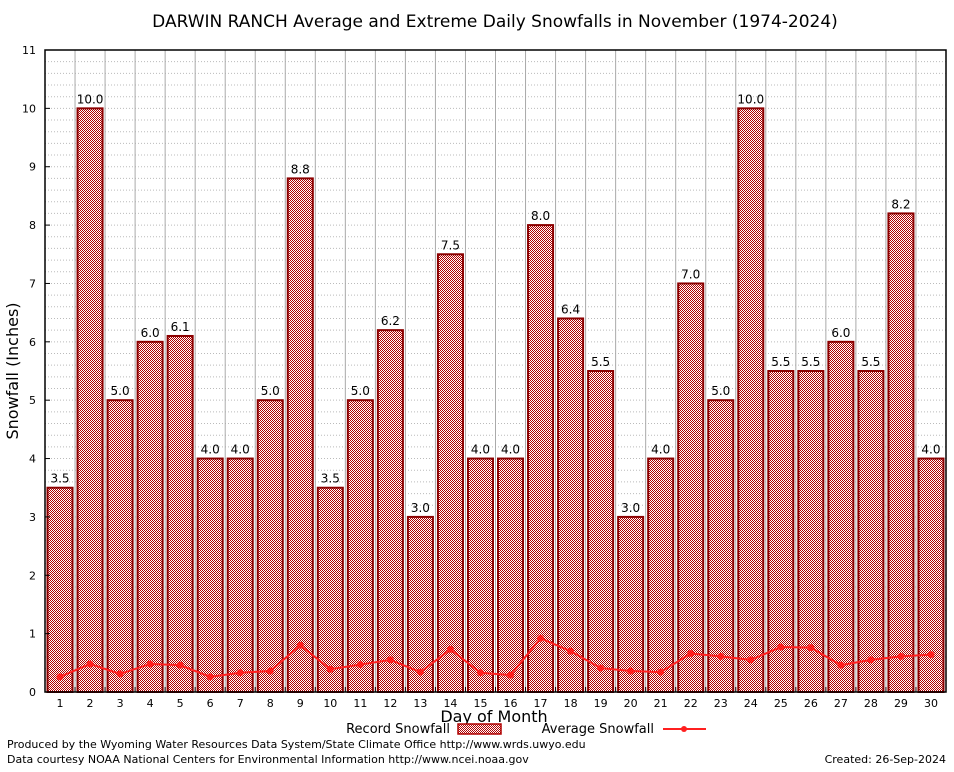  What do you see at coordinates (32, 634) in the screenshot?
I see `y-tick-label: 1` at bounding box center [32, 634].